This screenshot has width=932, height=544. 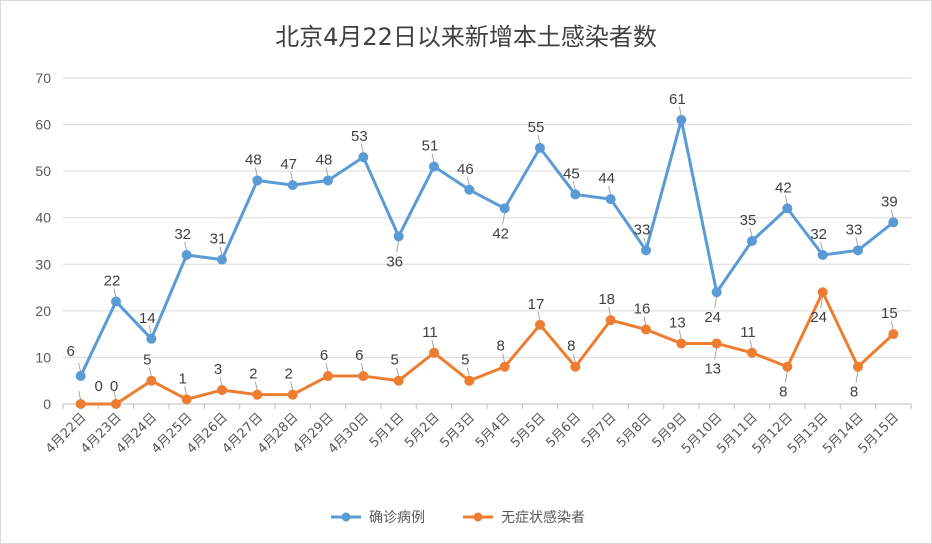 I want to click on data-label: 17, so click(x=536, y=304).